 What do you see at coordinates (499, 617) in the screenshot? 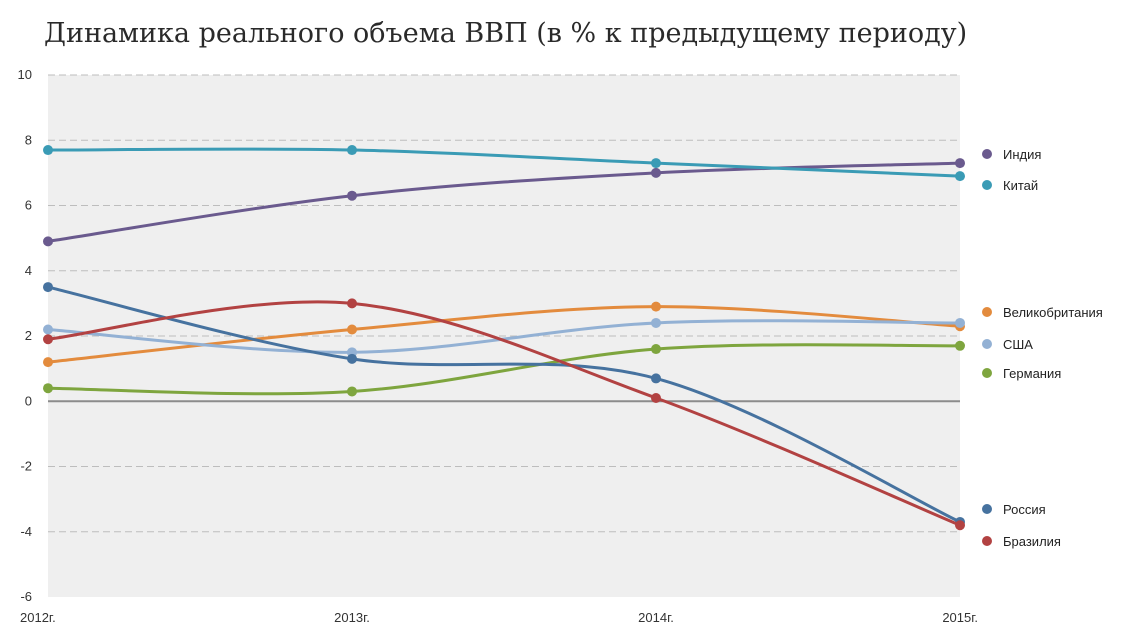
I see `x-axis-ticks: 2012г. 2013г. 2014г. 2015г.` at bounding box center [499, 617].